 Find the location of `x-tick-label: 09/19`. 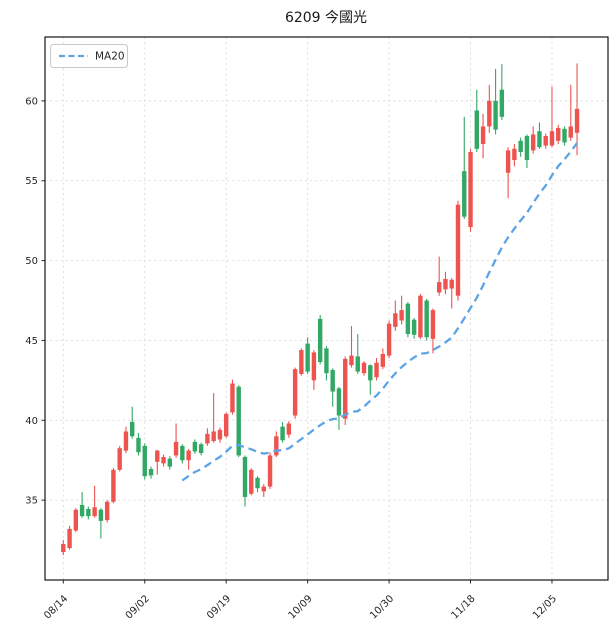

x-tick-label: 09/19 is located at coordinates (219, 607).